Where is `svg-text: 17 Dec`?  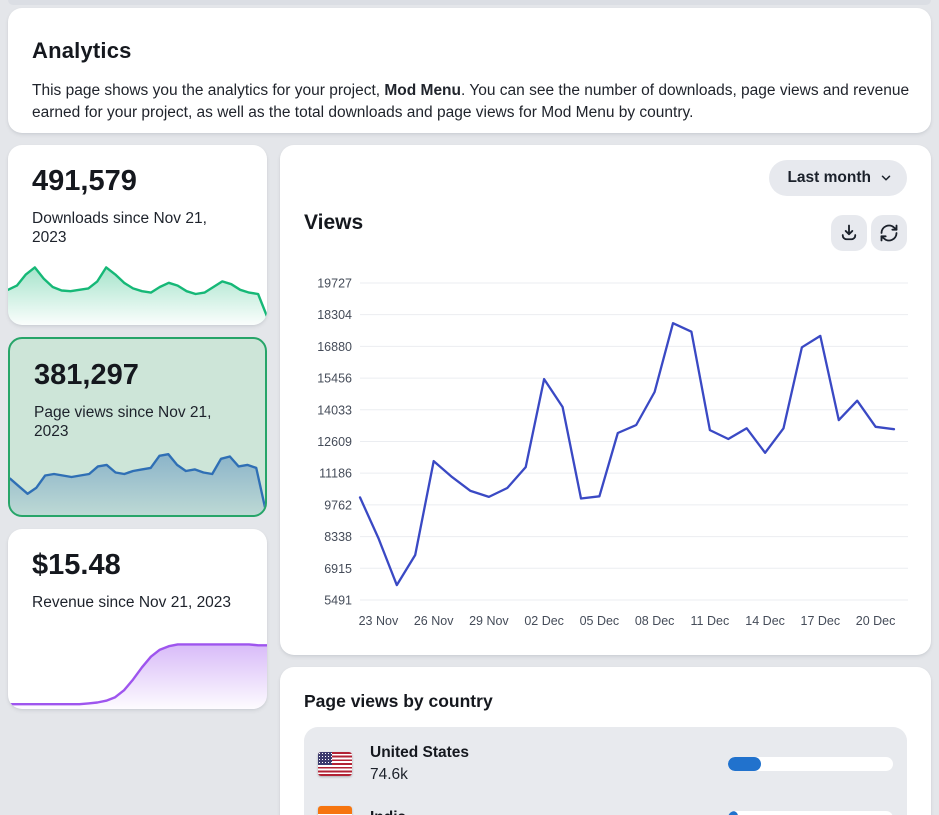 svg-text: 17 Dec is located at coordinates (821, 621).